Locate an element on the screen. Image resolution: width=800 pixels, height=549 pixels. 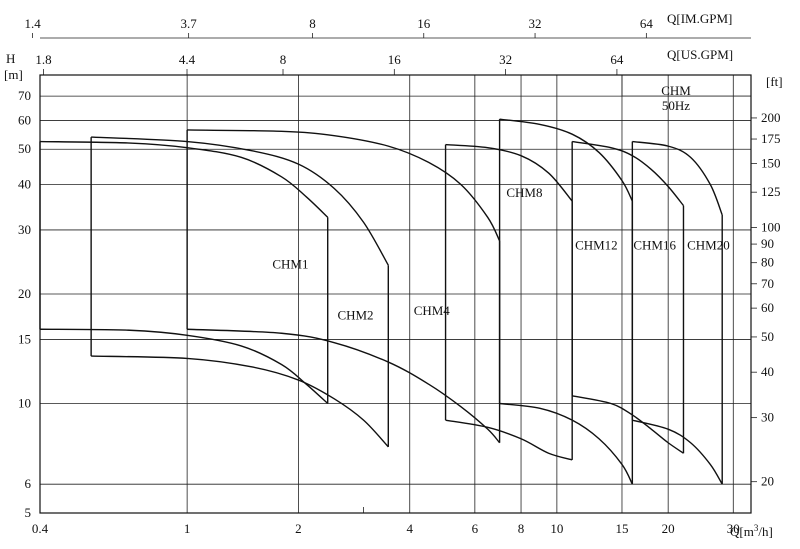
y-right-tick-label: 20 is located at coordinates (767, 481).